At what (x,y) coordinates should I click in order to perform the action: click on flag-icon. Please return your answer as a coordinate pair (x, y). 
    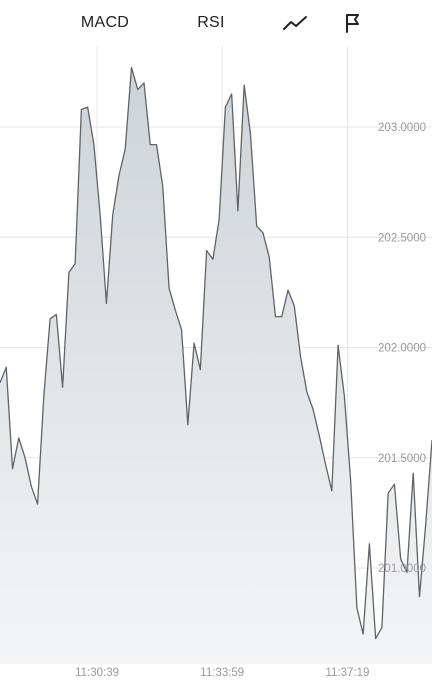
    Looking at the image, I should click on (352, 23).